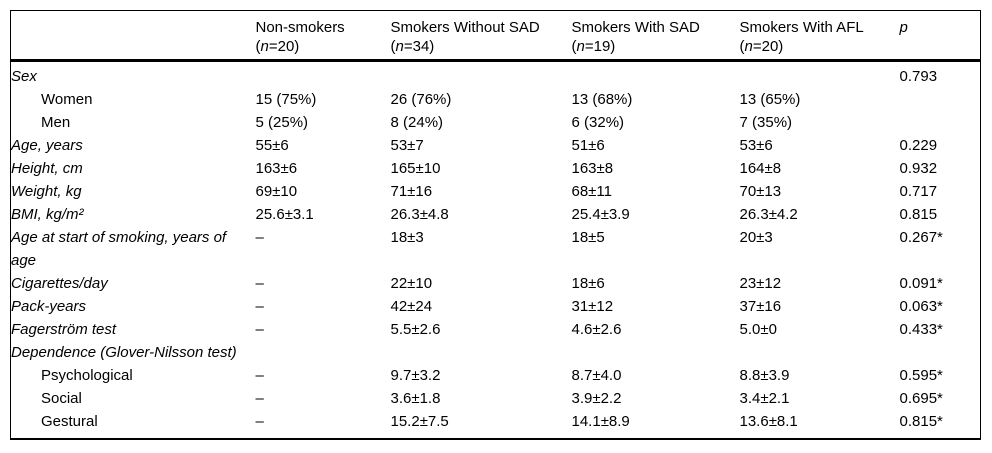  I want to click on p-value-cell: 0.815, so click(918, 214).